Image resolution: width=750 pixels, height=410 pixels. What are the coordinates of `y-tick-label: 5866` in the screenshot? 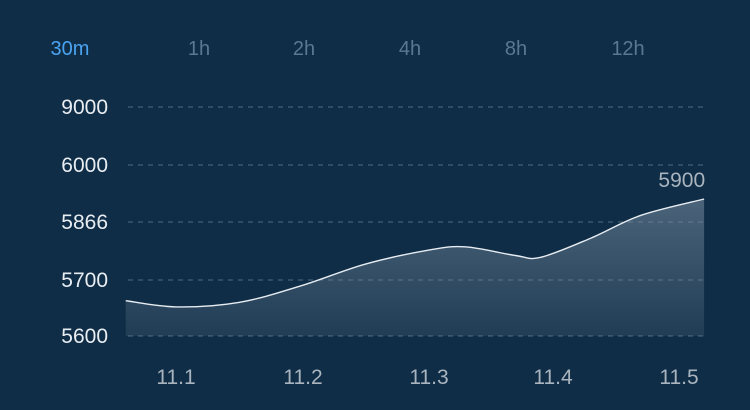 It's located at (84, 222).